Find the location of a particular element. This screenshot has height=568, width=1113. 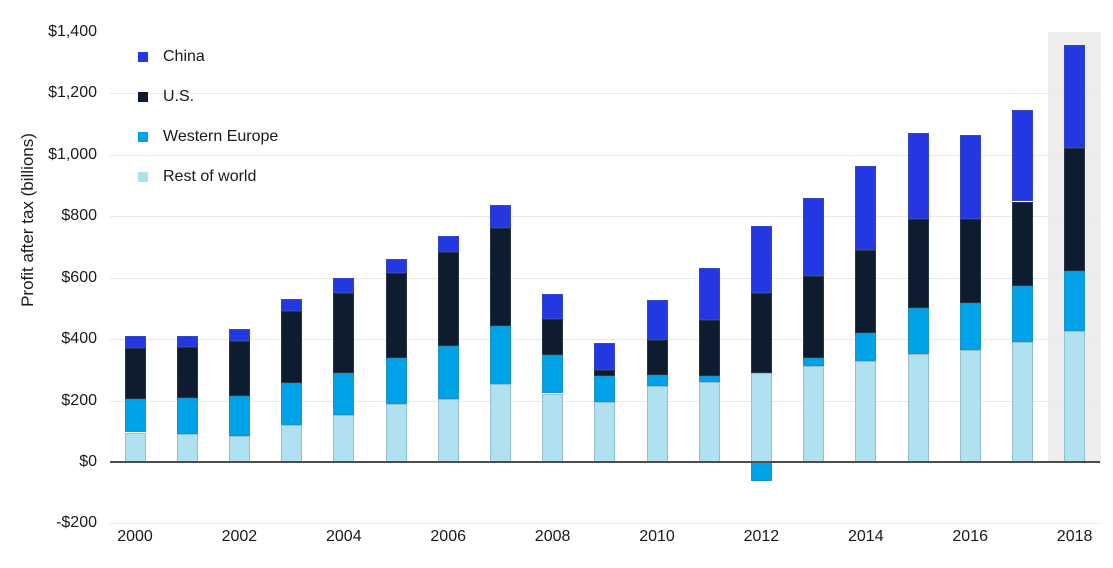

bar-segment-western-europe-2002 is located at coordinates (239, 415).